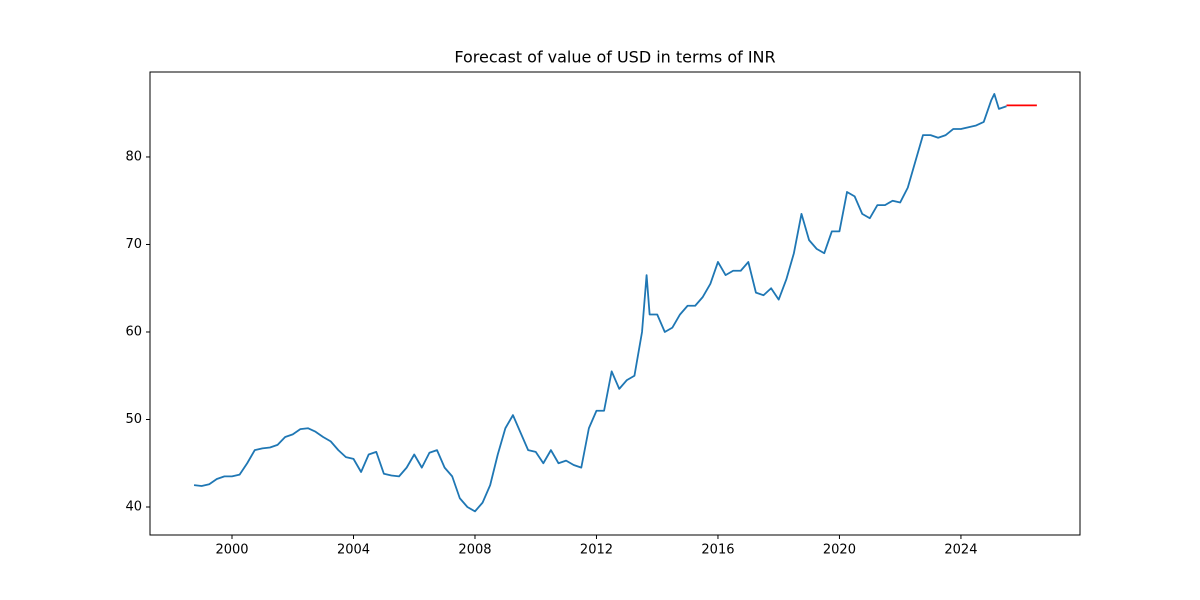 Image resolution: width=1200 pixels, height=600 pixels. What do you see at coordinates (596, 550) in the screenshot?
I see `x-tick-label: 2012` at bounding box center [596, 550].